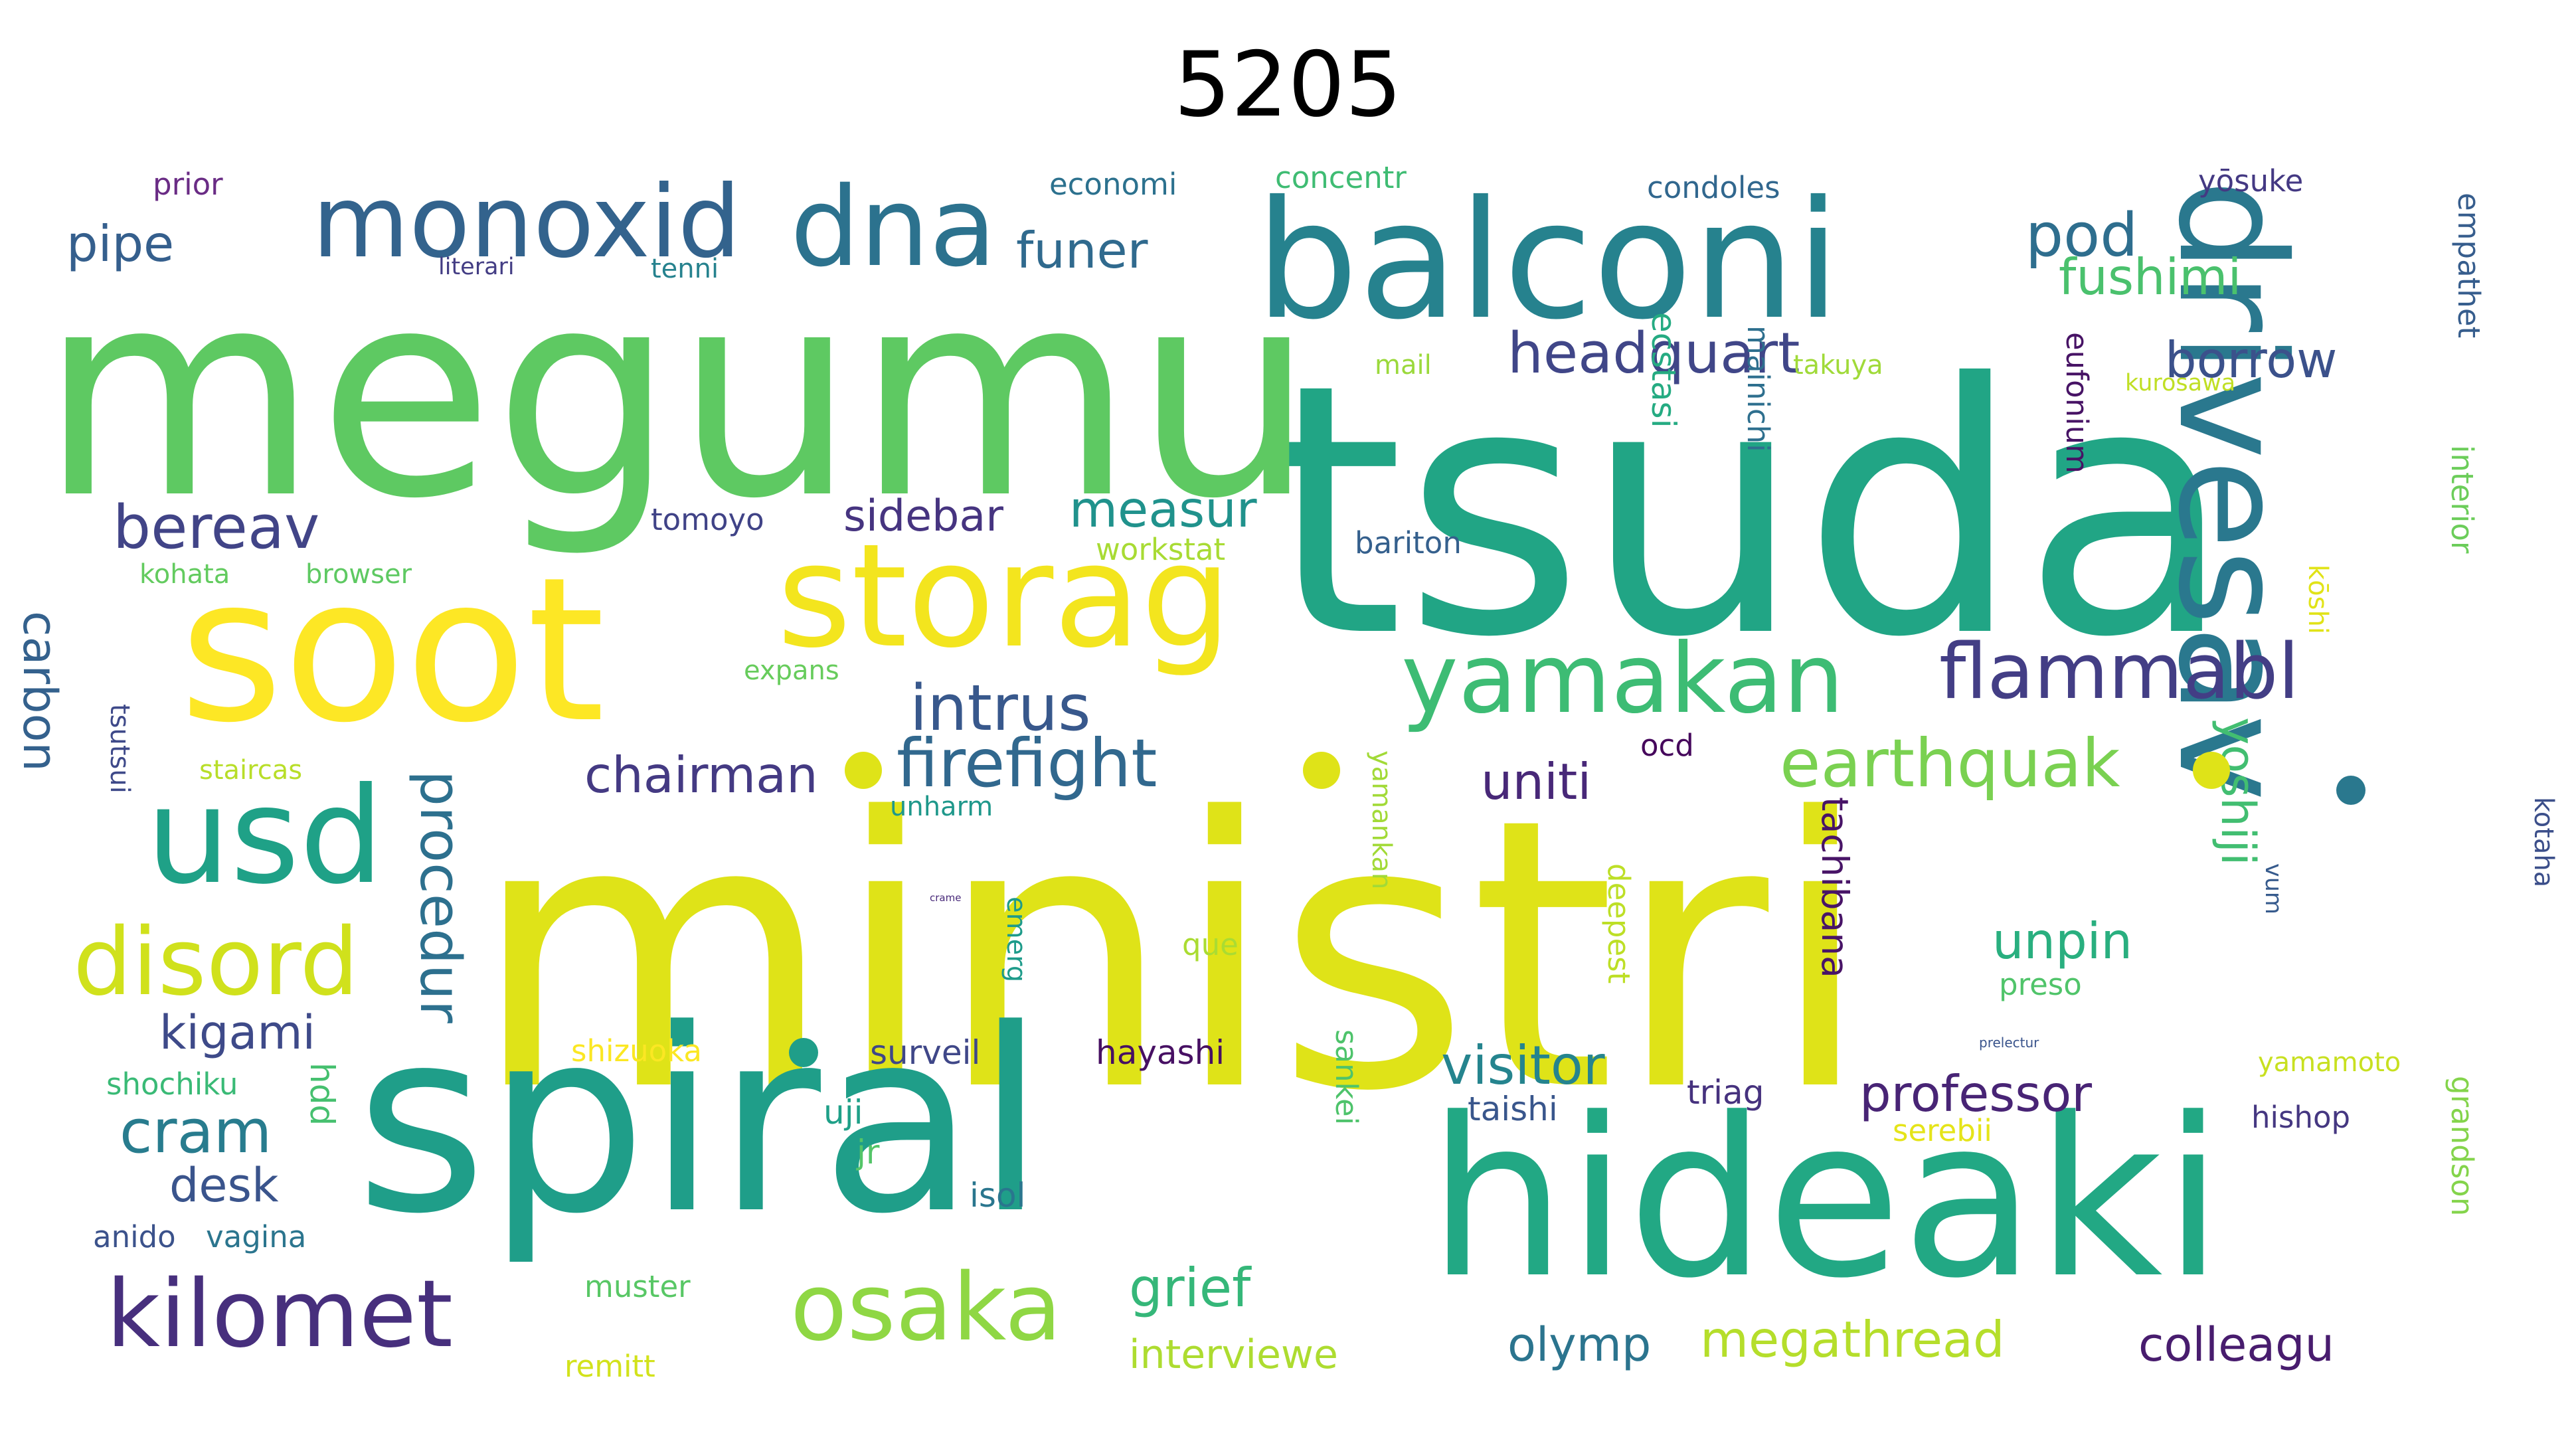 This screenshot has height=1453, width=2576. Describe the element at coordinates (2251, 360) in the screenshot. I see `word-borrow: borrow` at that location.